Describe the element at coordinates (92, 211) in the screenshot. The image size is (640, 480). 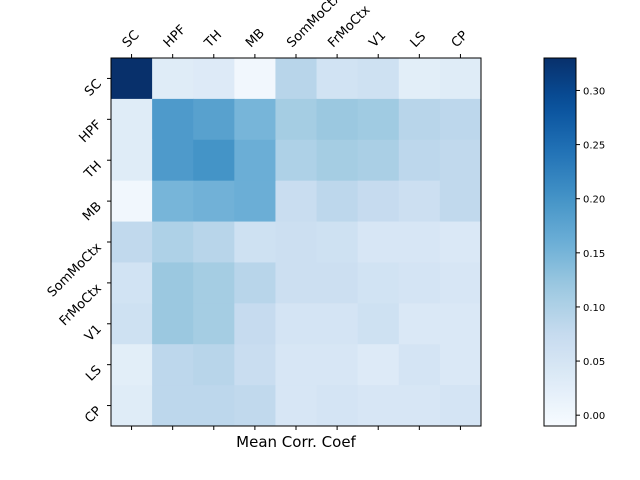
I see `y-tick-label: MB` at that location.